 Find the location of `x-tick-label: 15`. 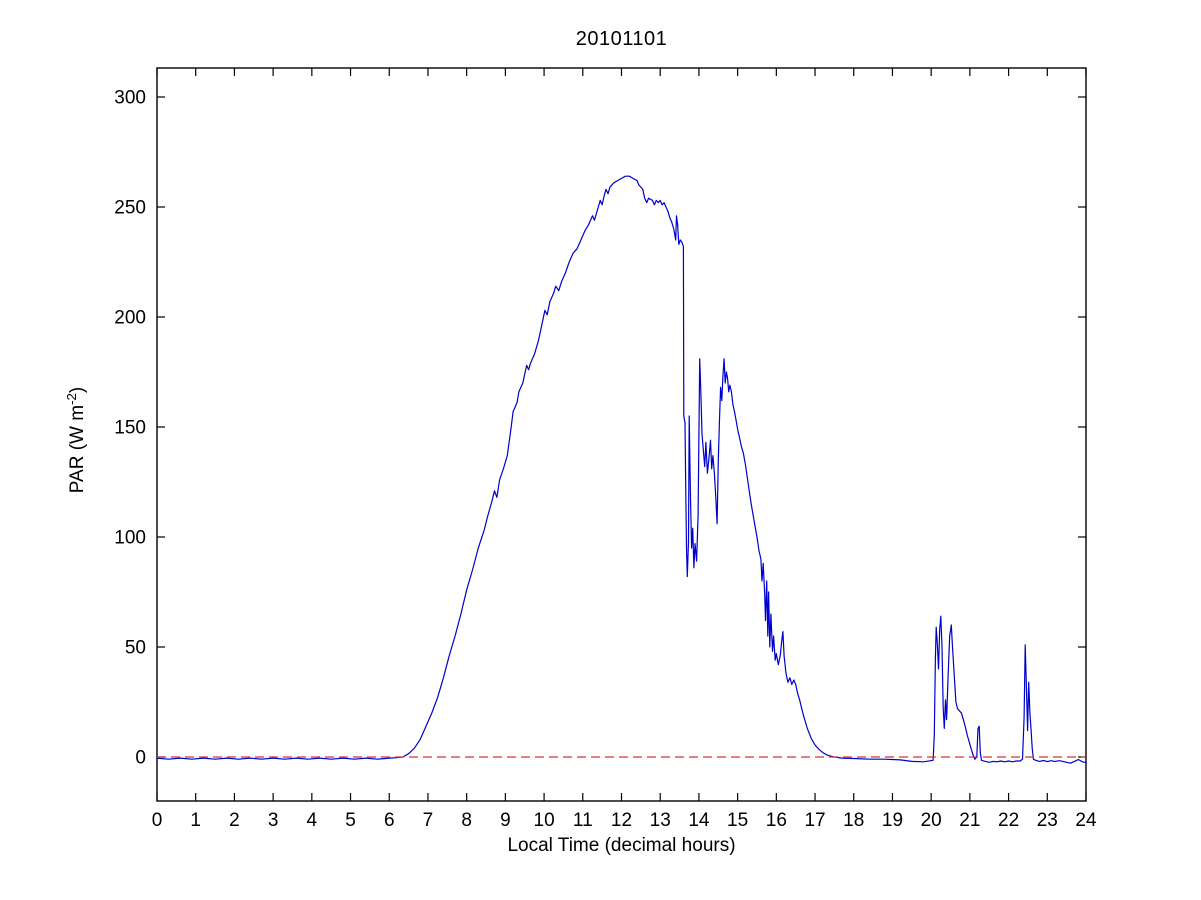

x-tick-label: 15 is located at coordinates (737, 820).